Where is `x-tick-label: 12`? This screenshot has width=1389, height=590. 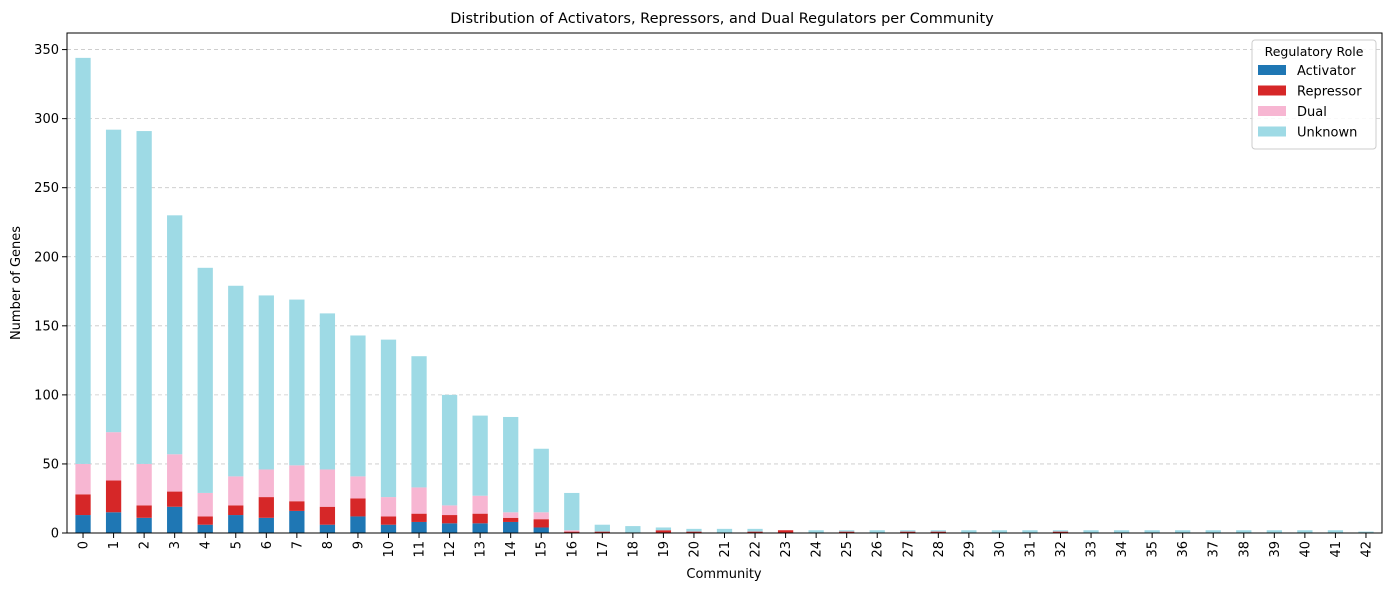 x-tick-label: 12 is located at coordinates (450, 549).